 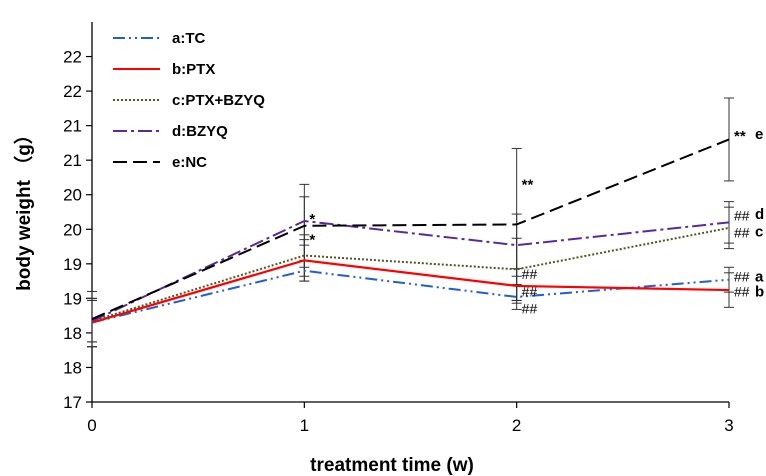 What do you see at coordinates (72, 402) in the screenshot?
I see `y-tick-label: 17` at bounding box center [72, 402].